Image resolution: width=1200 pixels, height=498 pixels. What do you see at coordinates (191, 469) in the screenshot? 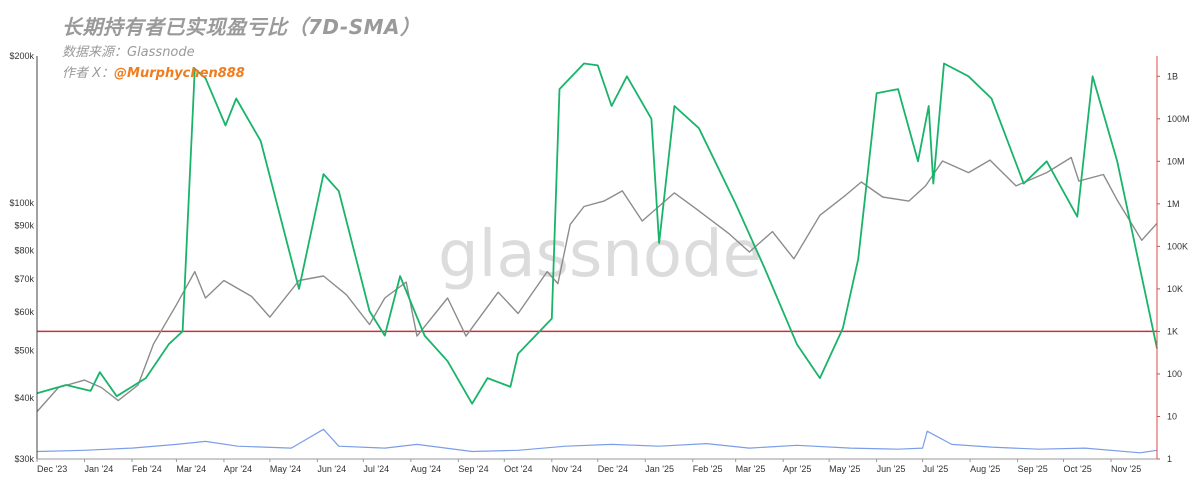
I see `x-tick-label: Mar '24` at bounding box center [191, 469].